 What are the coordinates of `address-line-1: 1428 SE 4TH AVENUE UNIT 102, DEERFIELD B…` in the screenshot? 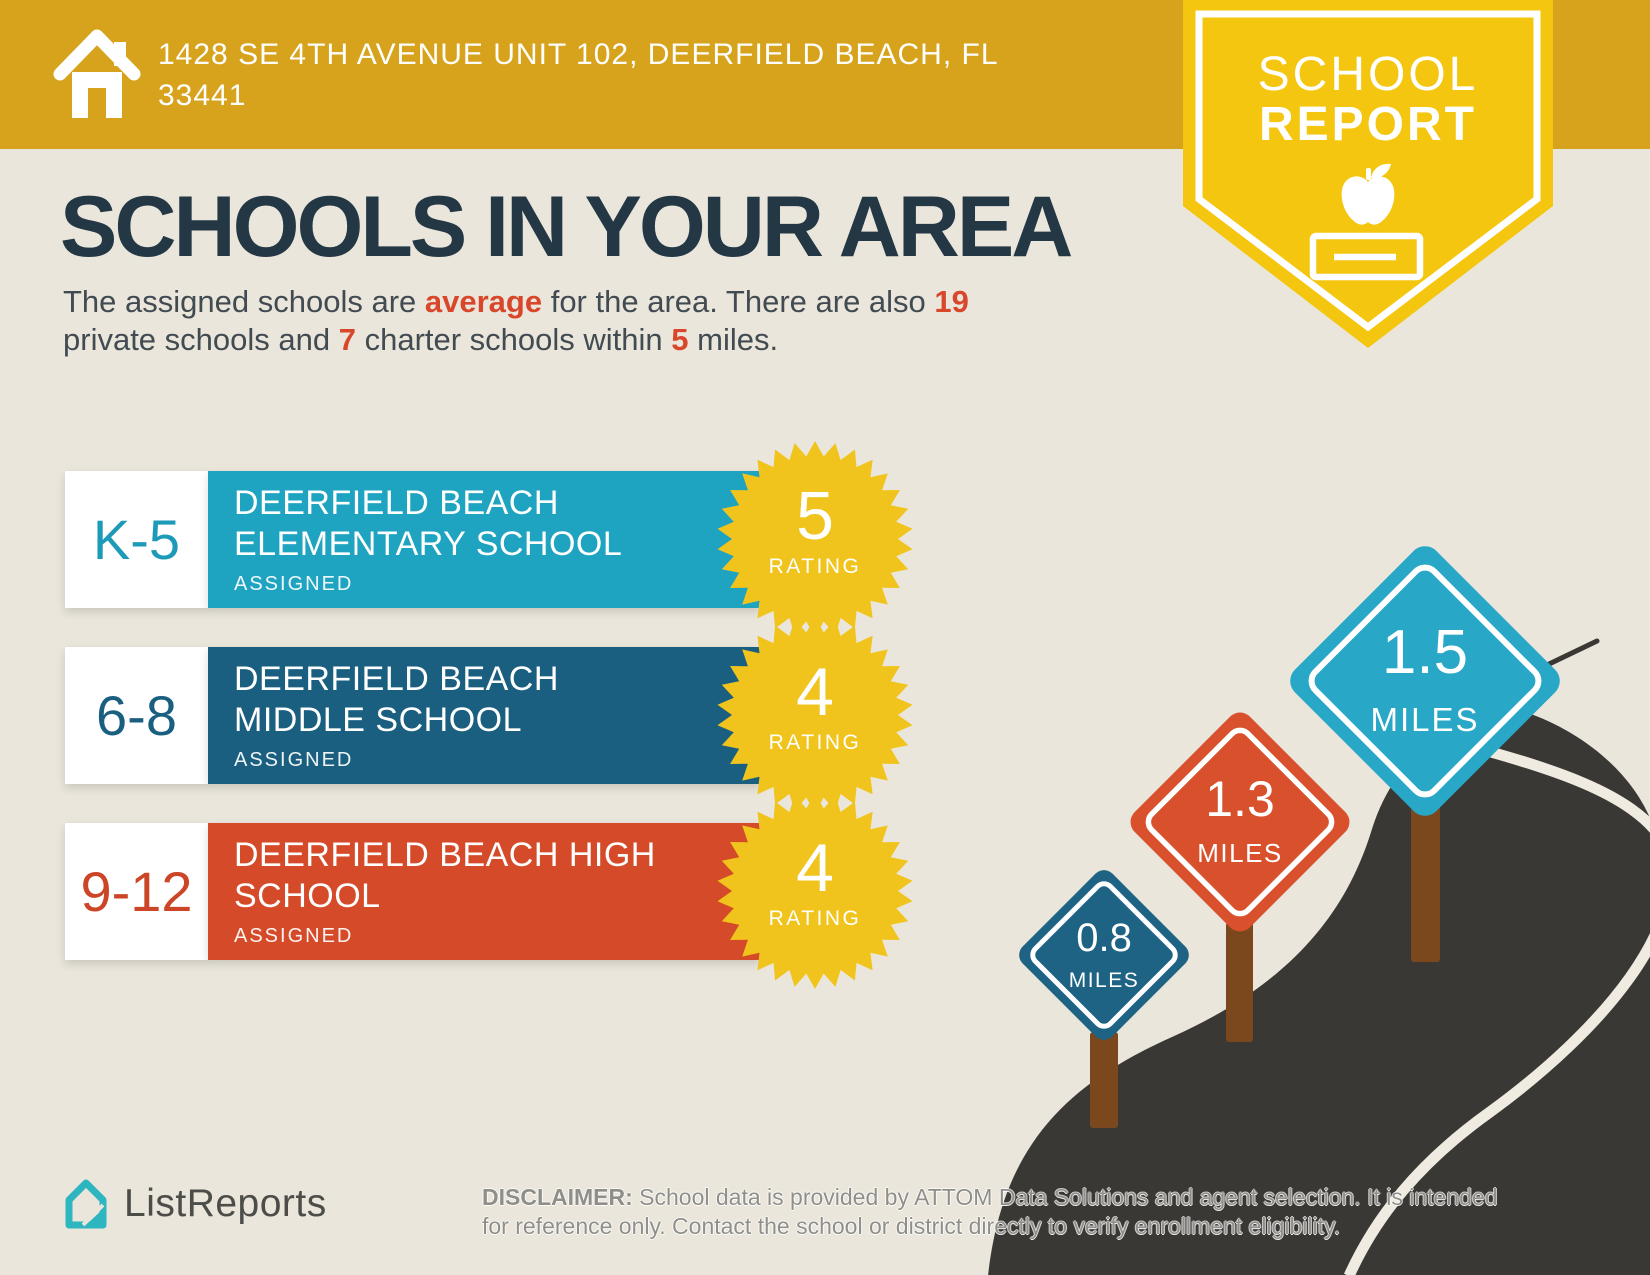 It's located at (578, 54).